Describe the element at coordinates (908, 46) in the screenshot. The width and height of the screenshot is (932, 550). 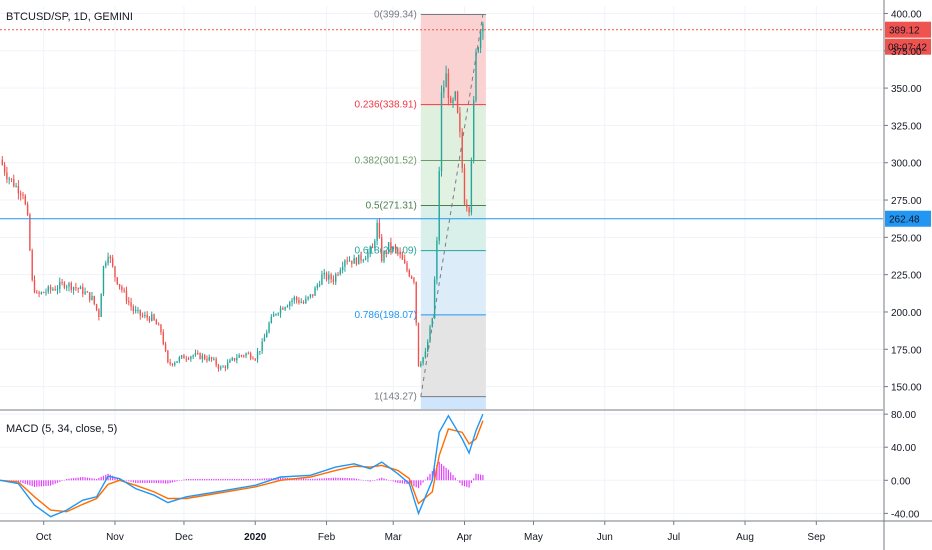
I see `countdown-badge` at that location.